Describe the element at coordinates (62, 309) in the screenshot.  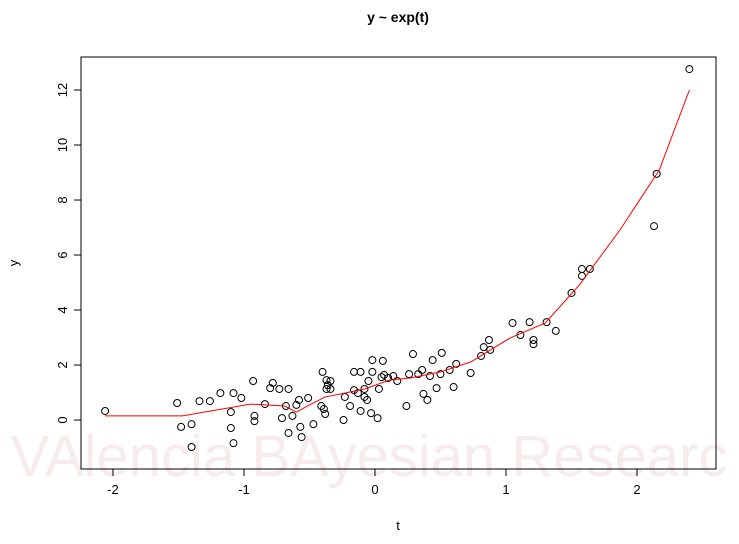
I see `y-tick-label: 4` at that location.